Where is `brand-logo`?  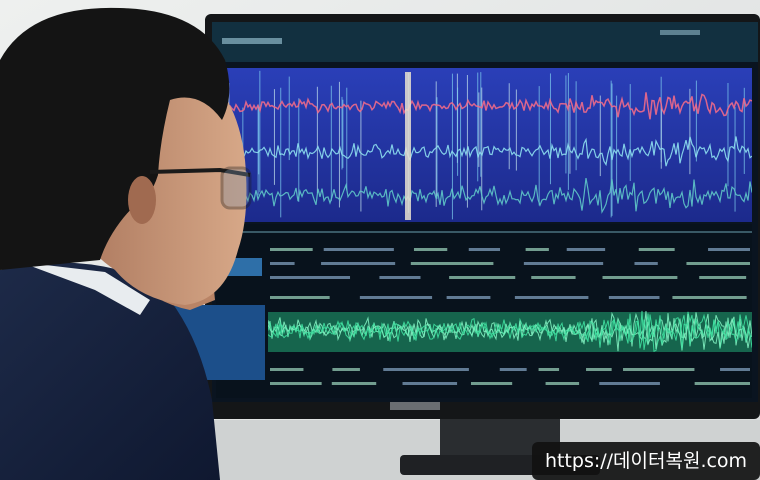 brand-logo is located at coordinates (415, 406).